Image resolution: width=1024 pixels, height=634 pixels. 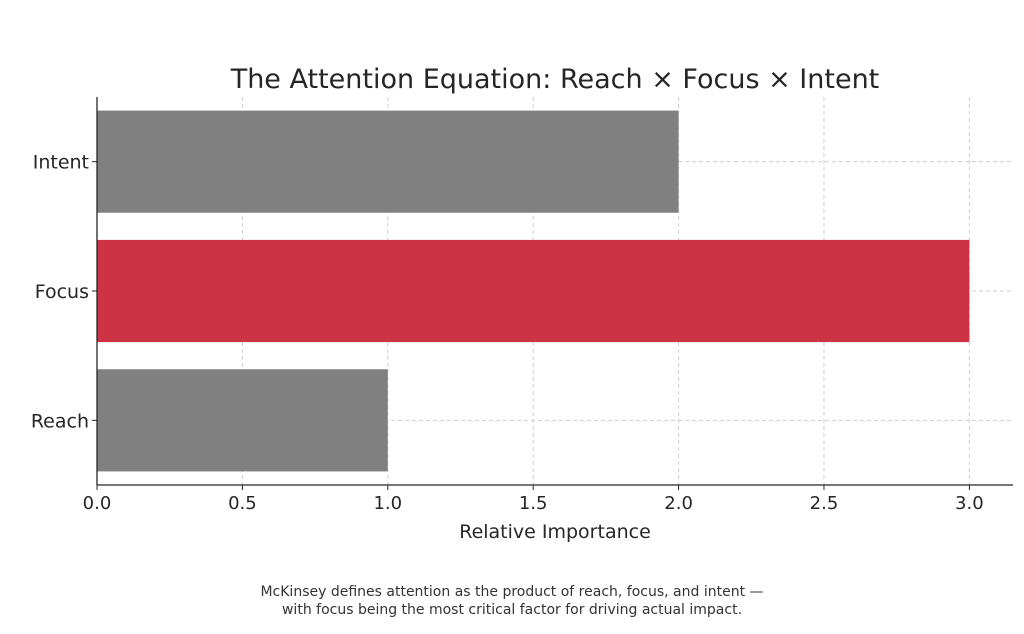 I want to click on x-tick-label-1: 0.5, so click(x=242, y=503).